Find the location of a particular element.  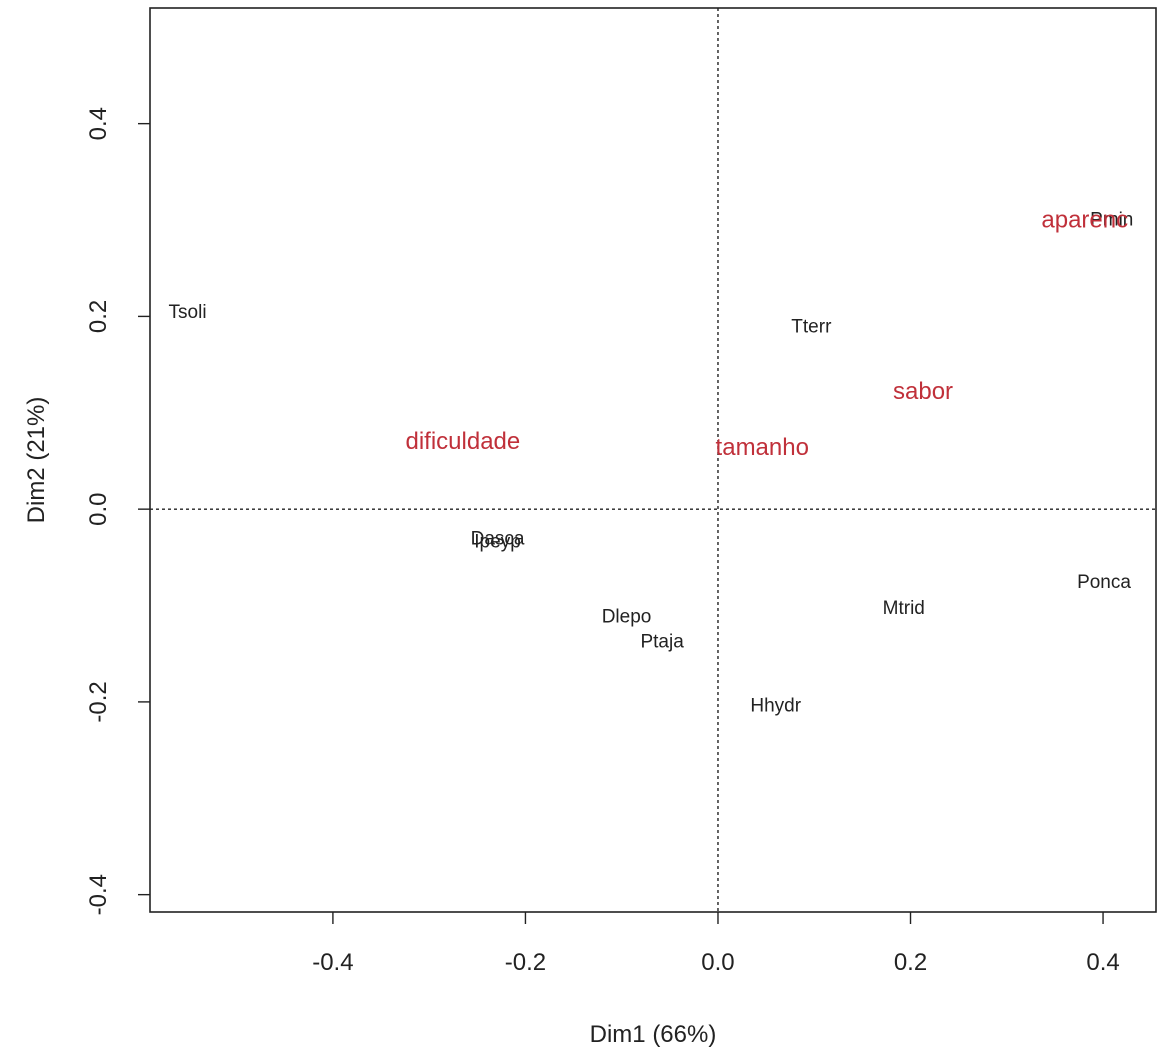

y-axis-label: Dim2 (21%) is located at coordinates (36, 460).